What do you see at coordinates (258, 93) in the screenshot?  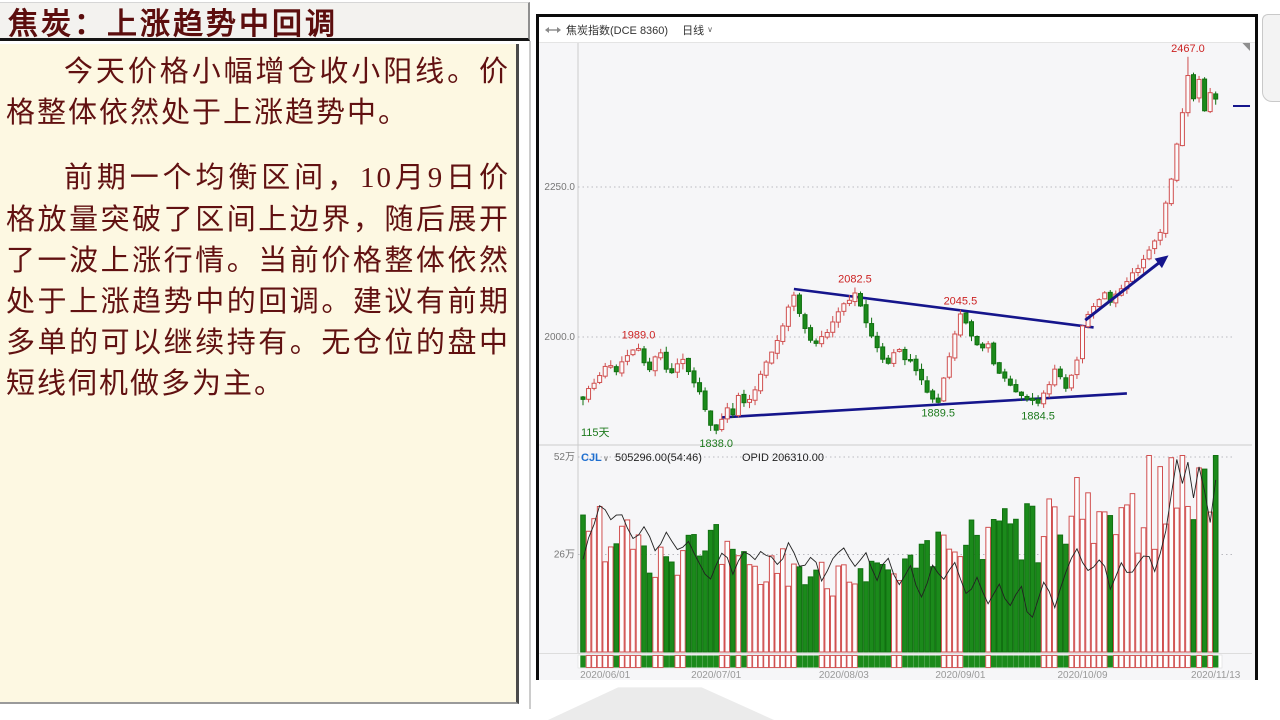 I see `commentary-paragraph: 今天价格小幅增仓收小阳线。价格整体依然处于上涨趋势中。` at bounding box center [258, 93].